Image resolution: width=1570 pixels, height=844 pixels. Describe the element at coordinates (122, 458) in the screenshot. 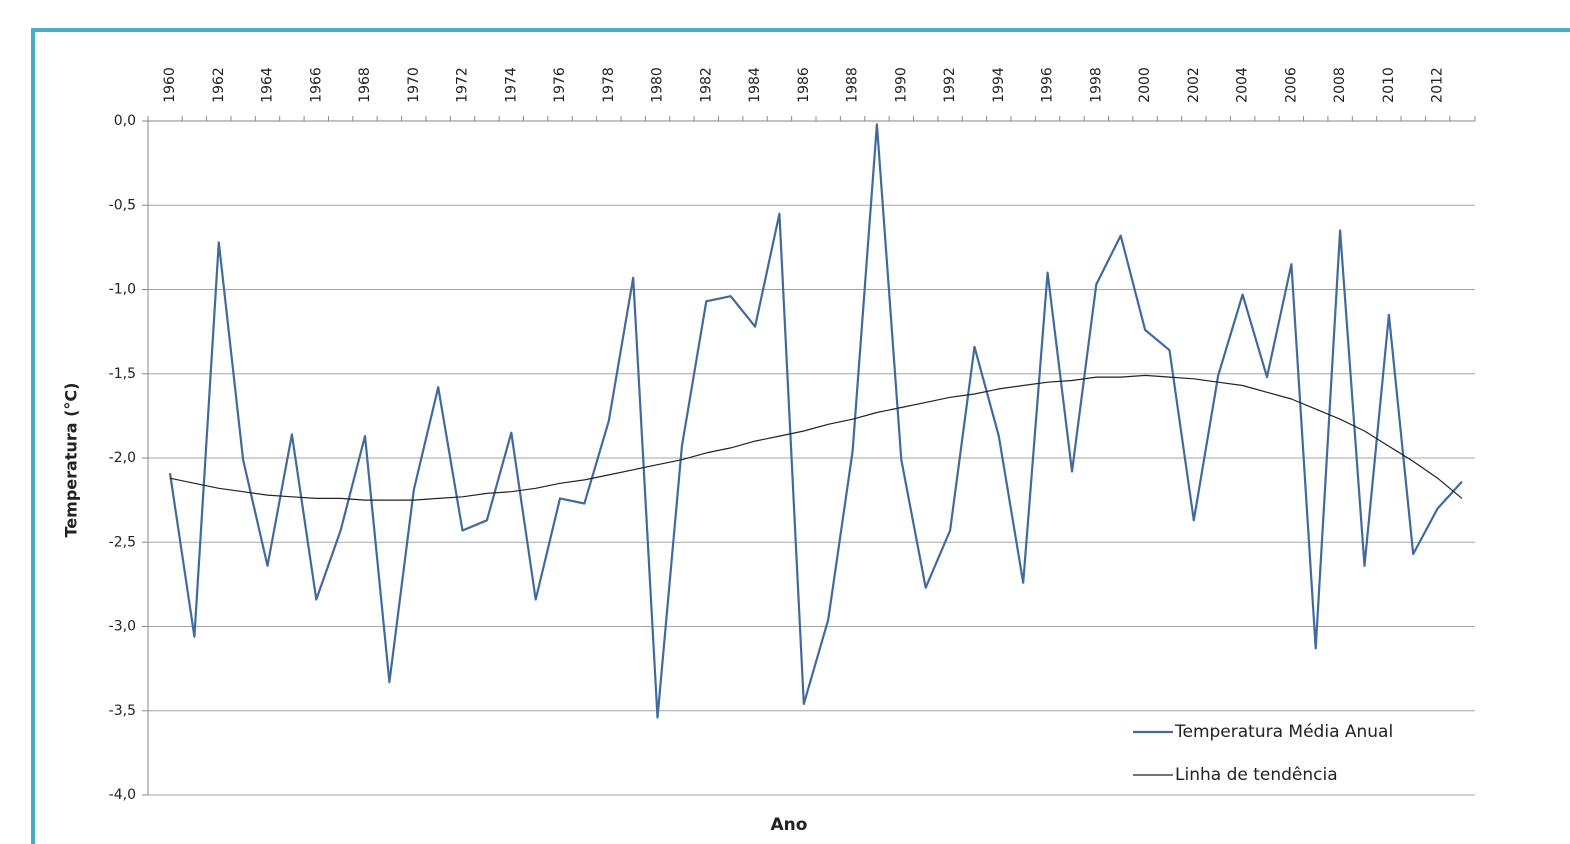

I see `y-tick-label: -2,0` at that location.